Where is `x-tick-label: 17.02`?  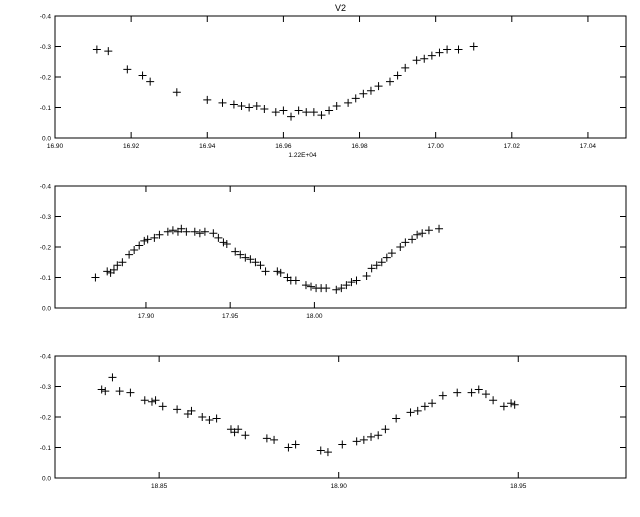
x-tick-label: 17.02 is located at coordinates (512, 146).